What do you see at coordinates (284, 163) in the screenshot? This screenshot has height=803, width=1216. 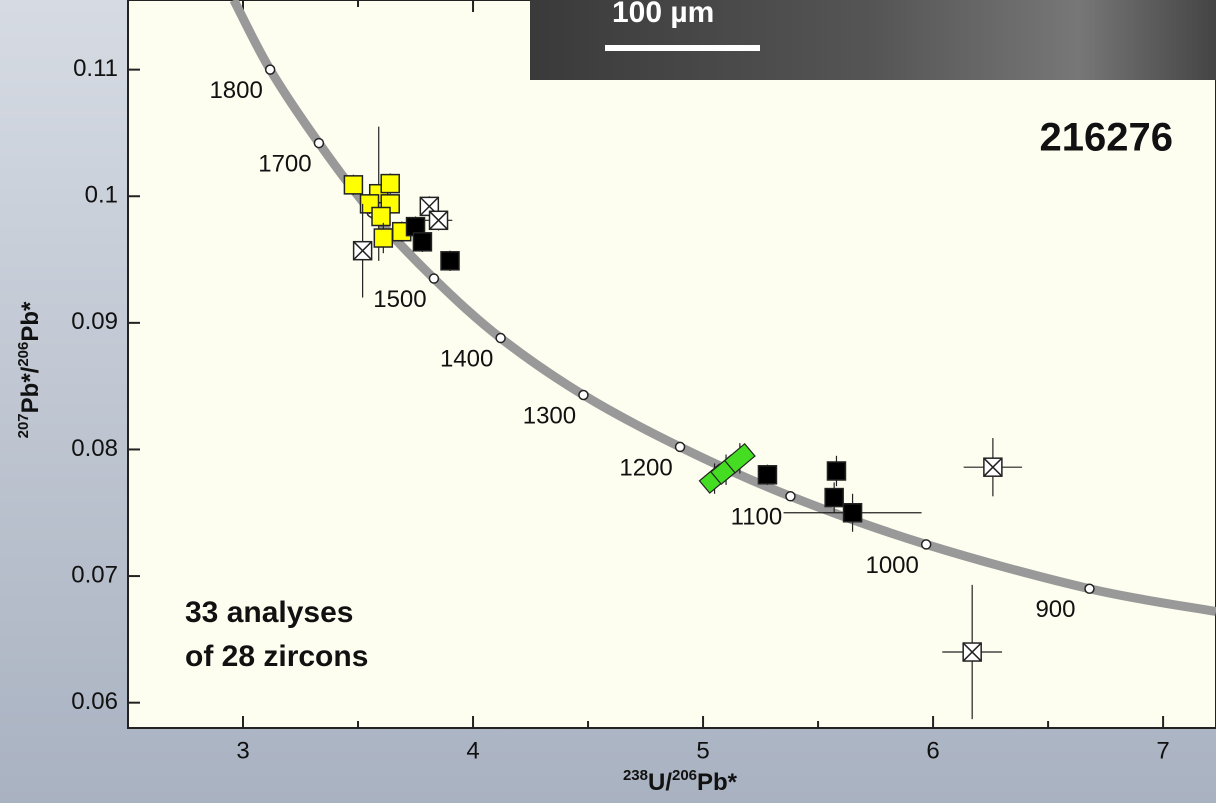 I see `age-label: 1700` at bounding box center [284, 163].